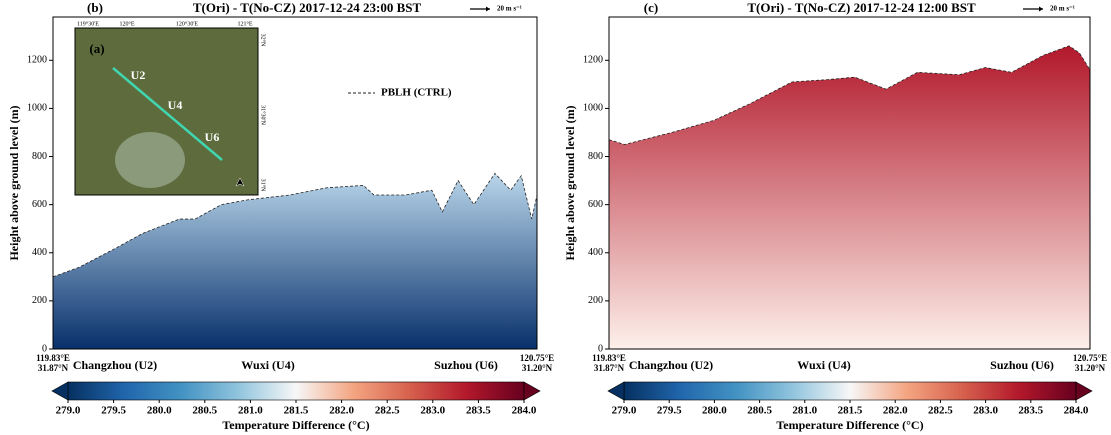 Image resolution: width=1111 pixels, height=435 pixels. Describe the element at coordinates (307, 7) in the screenshot. I see `chart-title: T(Ori) - T(No-CZ) 2017-12-24 23:00 BST` at that location.